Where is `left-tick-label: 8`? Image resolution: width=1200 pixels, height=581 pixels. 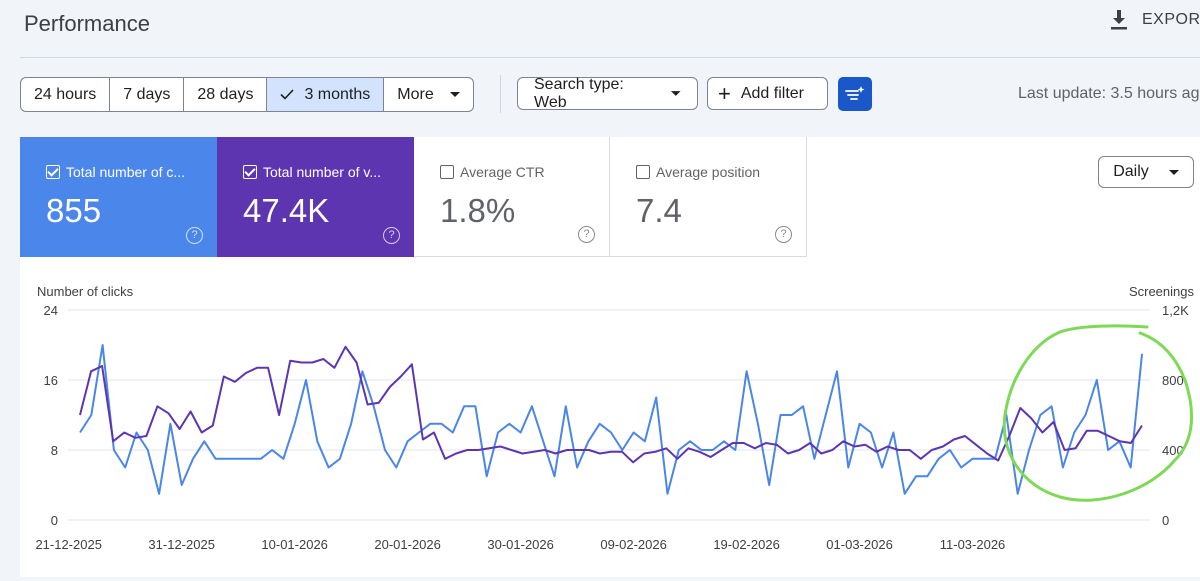 left-tick-label: 8 is located at coordinates (54, 450).